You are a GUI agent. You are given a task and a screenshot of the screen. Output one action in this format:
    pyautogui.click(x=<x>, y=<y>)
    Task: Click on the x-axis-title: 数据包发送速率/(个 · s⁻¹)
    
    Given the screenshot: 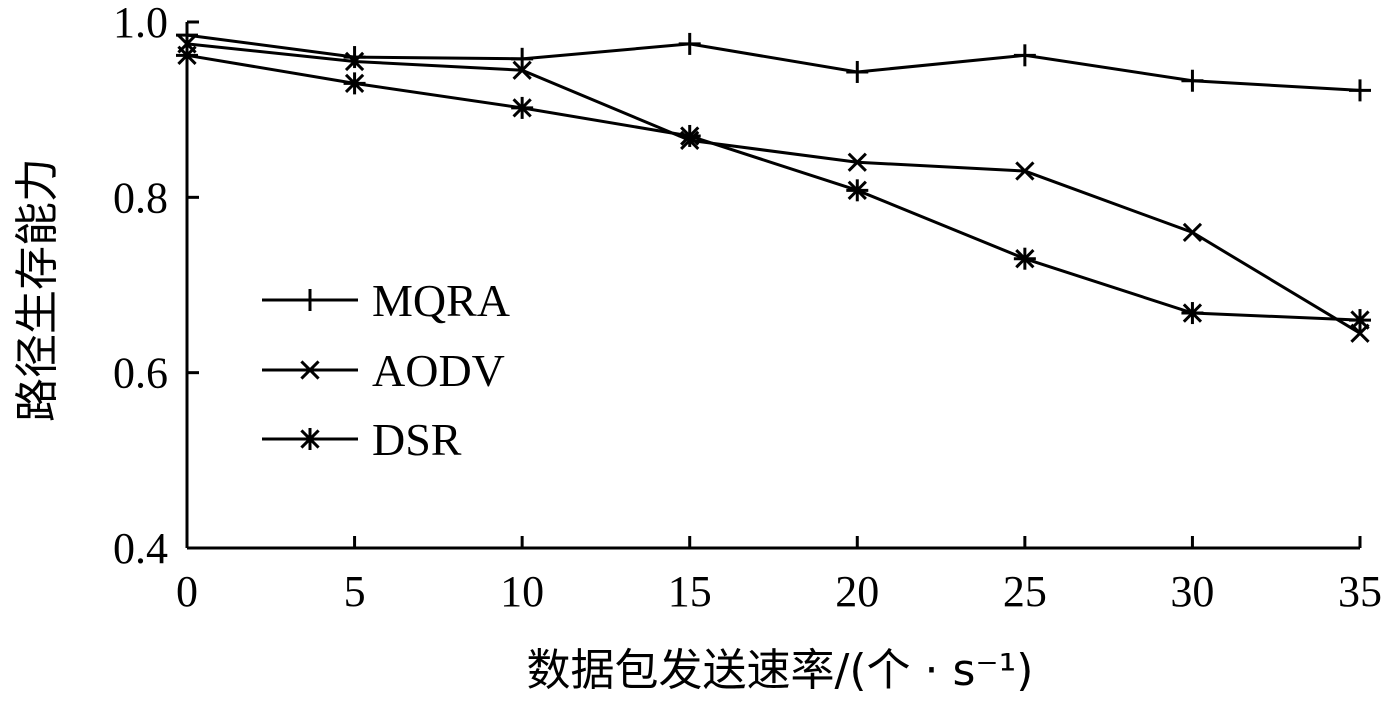 What is the action you would take?
    pyautogui.click(x=780, y=670)
    